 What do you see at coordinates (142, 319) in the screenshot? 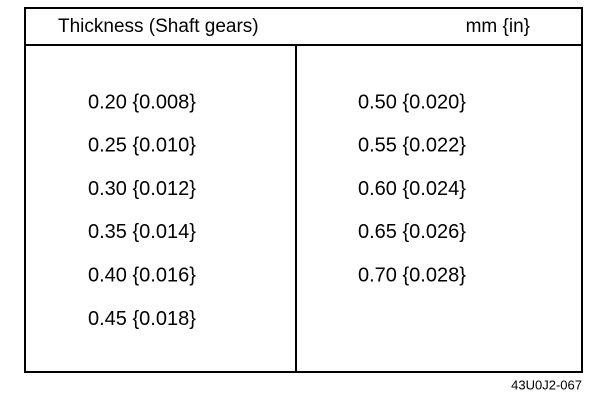
I see `thickness-cell: 0.45 {0.018}` at bounding box center [142, 319].